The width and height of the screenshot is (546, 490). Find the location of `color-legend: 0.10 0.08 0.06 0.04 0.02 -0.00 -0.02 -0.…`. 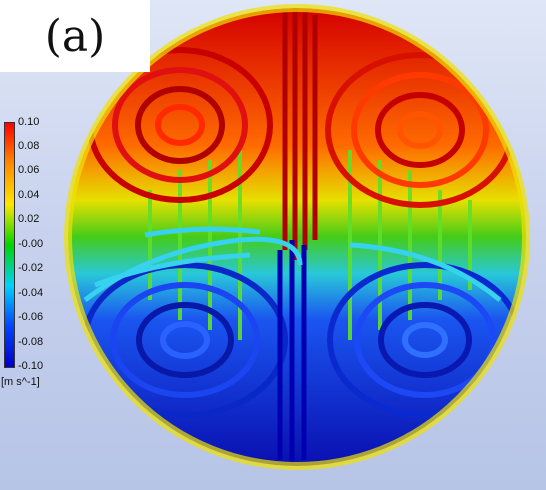

color-legend: 0.10 0.08 0.06 0.04 0.02 -0.00 -0.02 -0.… is located at coordinates (32, 257).